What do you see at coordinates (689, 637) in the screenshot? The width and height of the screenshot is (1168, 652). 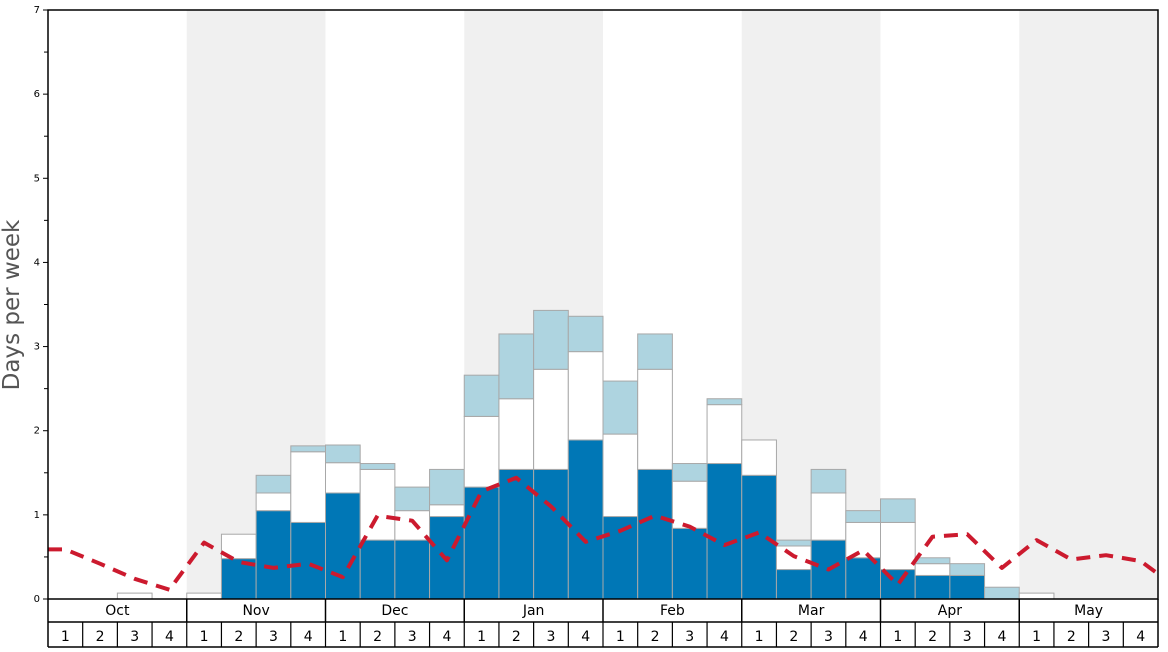 I see `week-label-feb-3: 3` at bounding box center [689, 637].